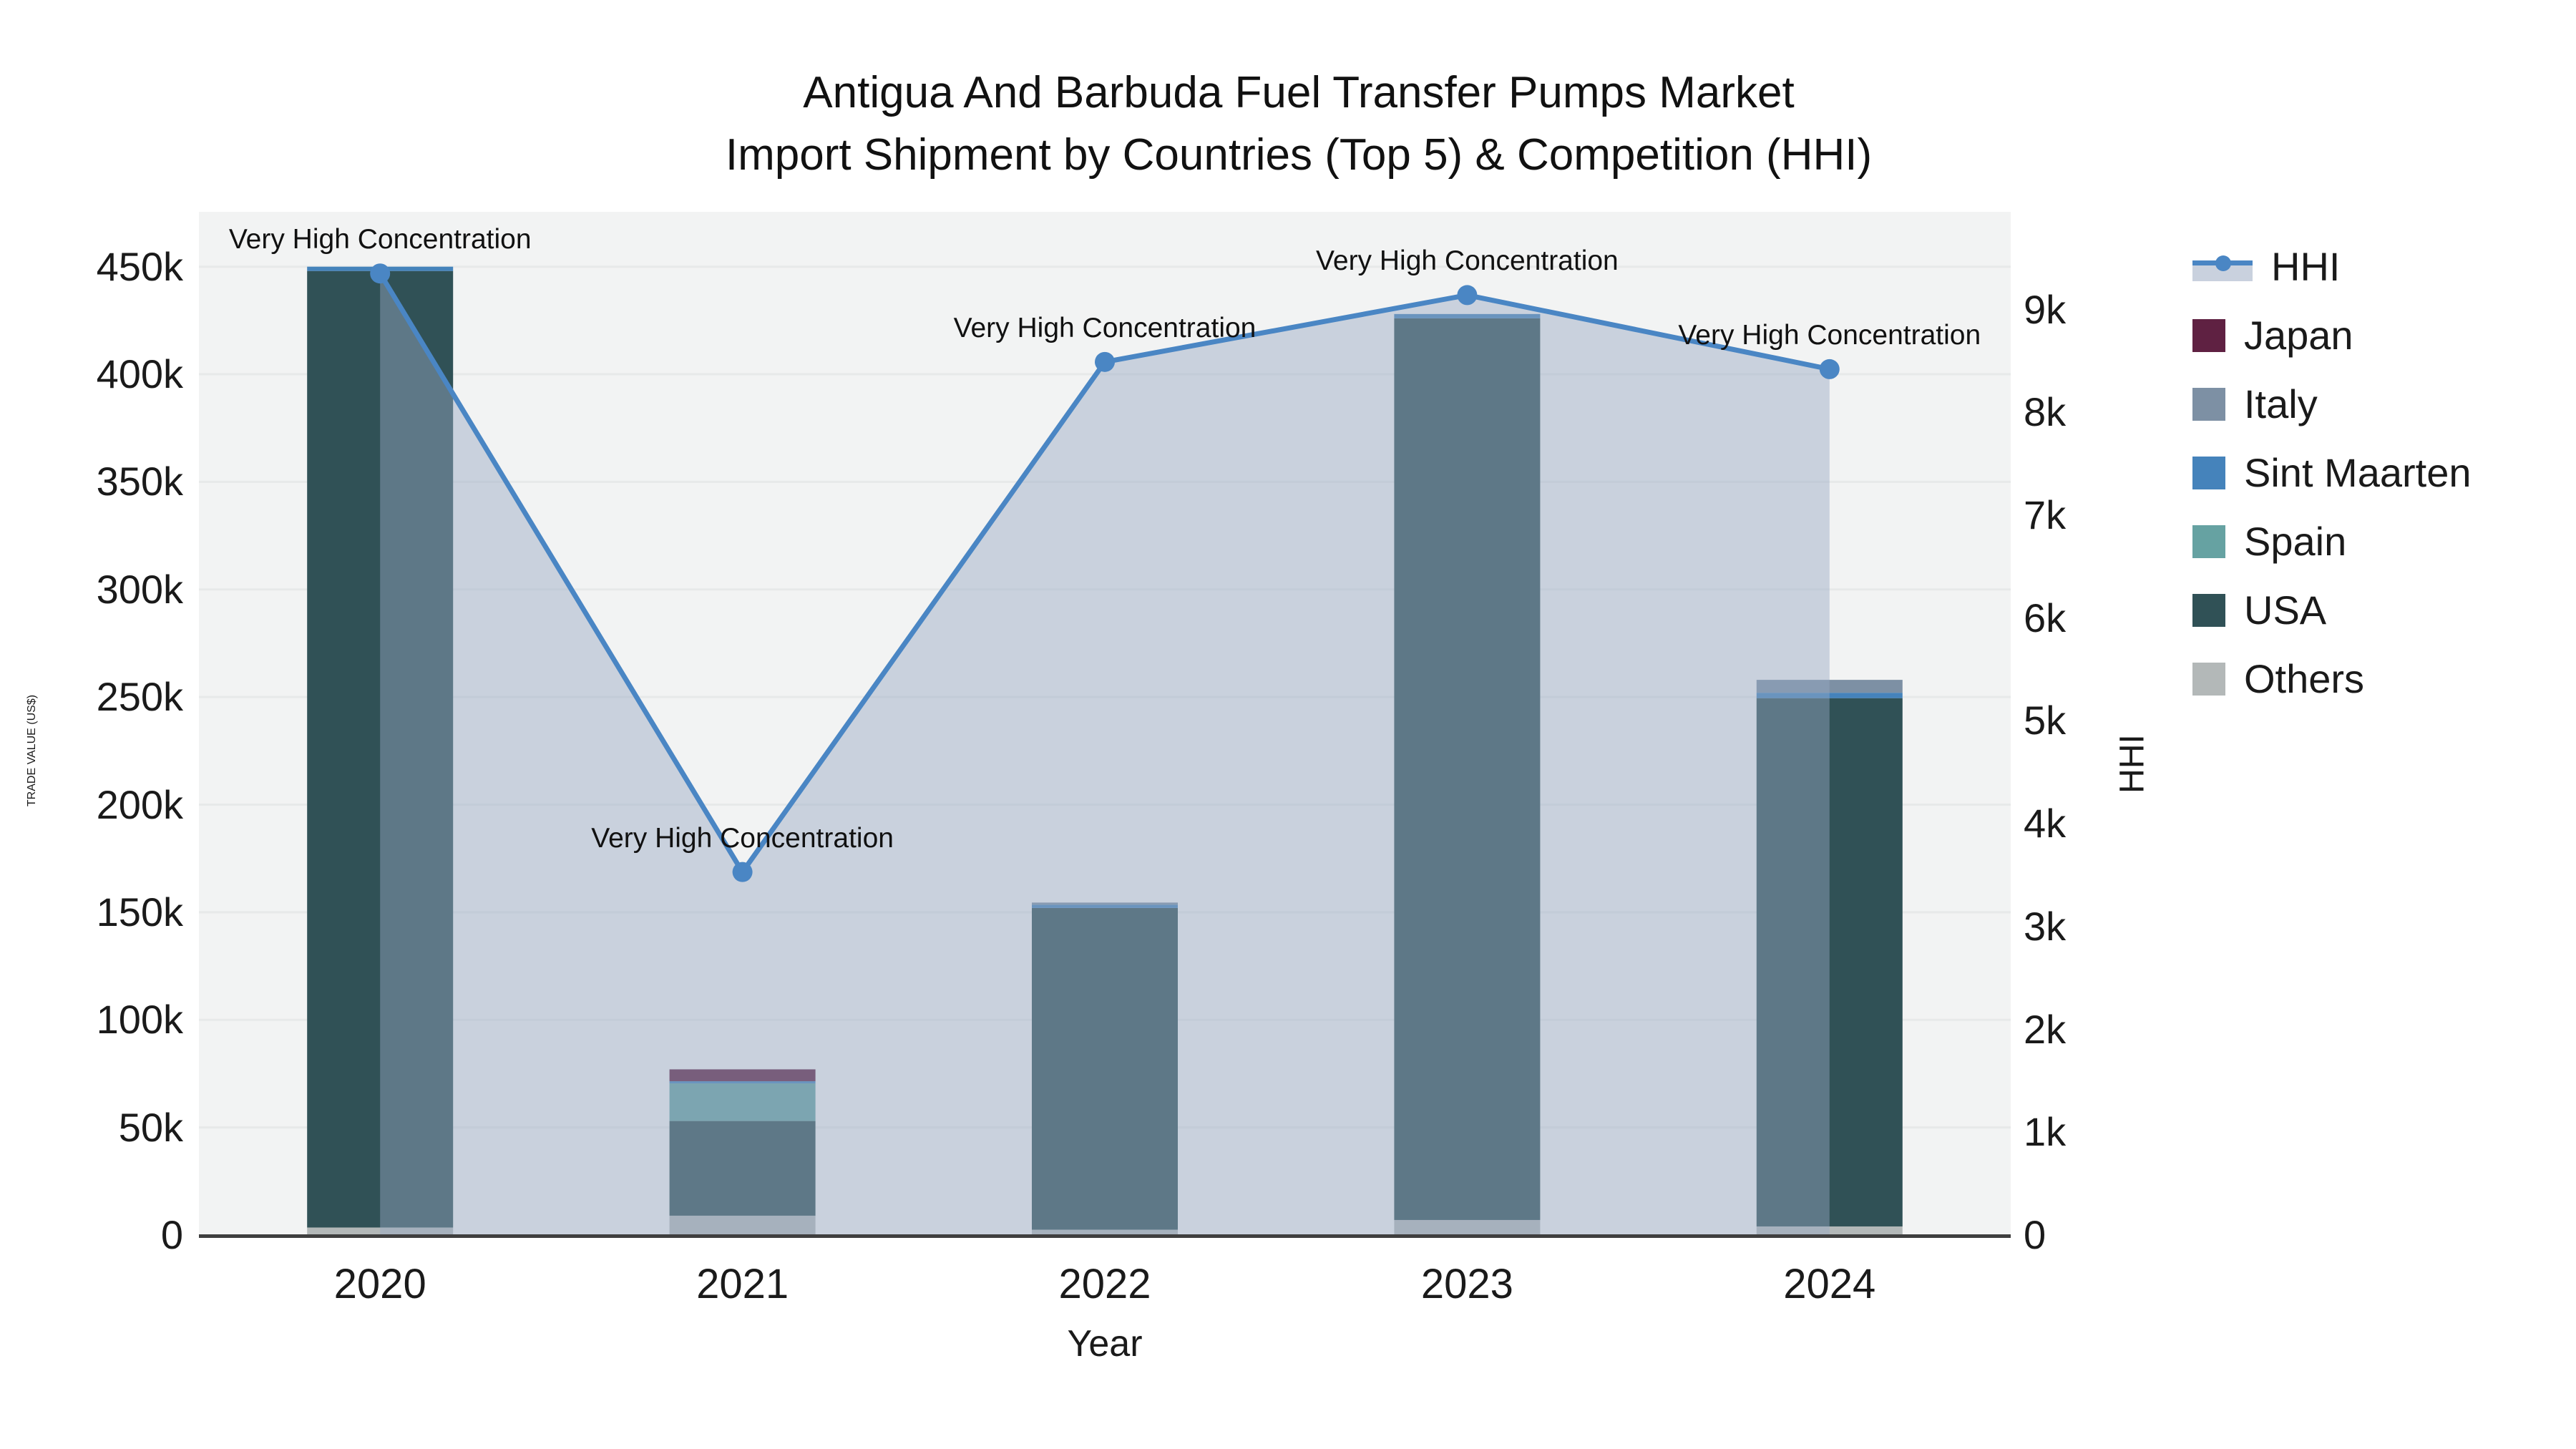 This screenshot has height=1449, width=2576. What do you see at coordinates (1467, 261) in the screenshot?
I see `annotation-2023: Very High Concentration` at bounding box center [1467, 261].